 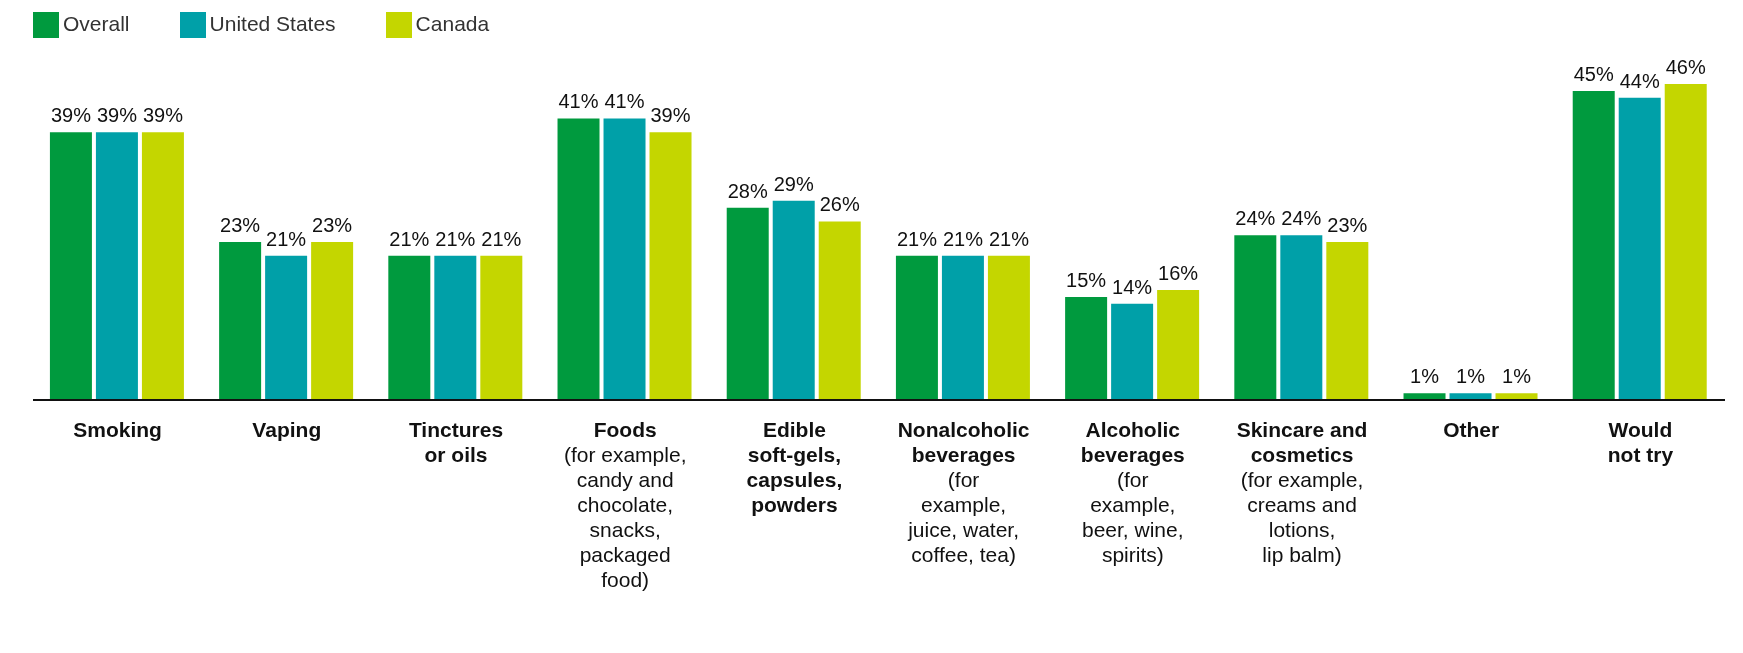 What do you see at coordinates (1178, 273) in the screenshot?
I see `data-label: 16%` at bounding box center [1178, 273].